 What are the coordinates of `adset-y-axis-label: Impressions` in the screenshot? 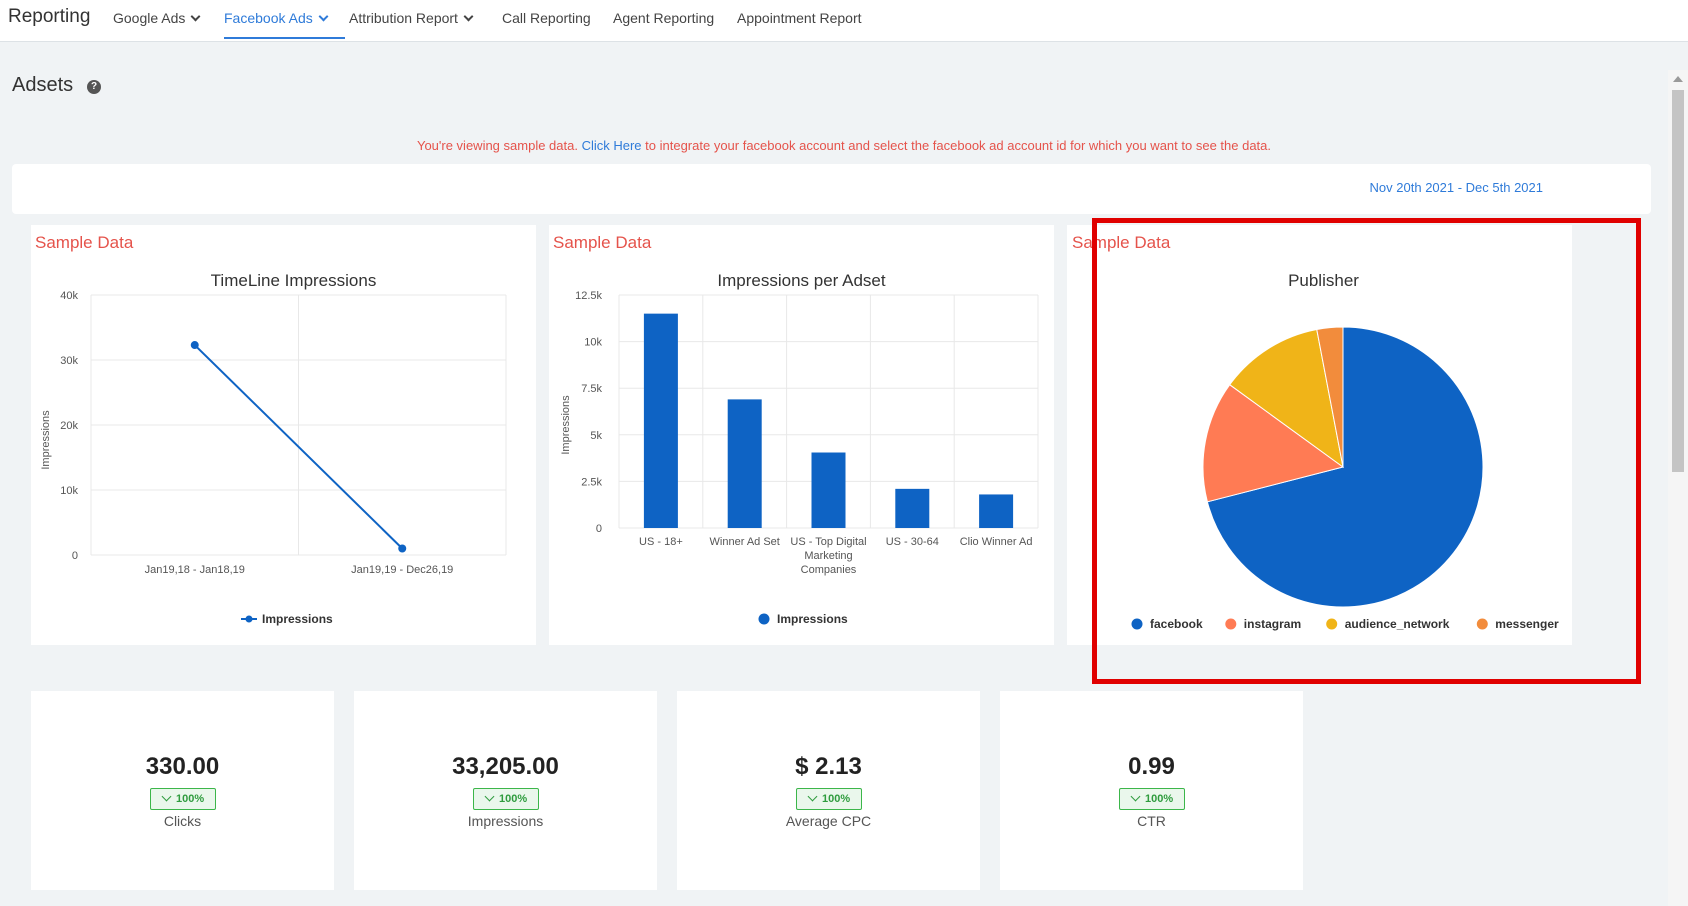 It's located at (566, 425).